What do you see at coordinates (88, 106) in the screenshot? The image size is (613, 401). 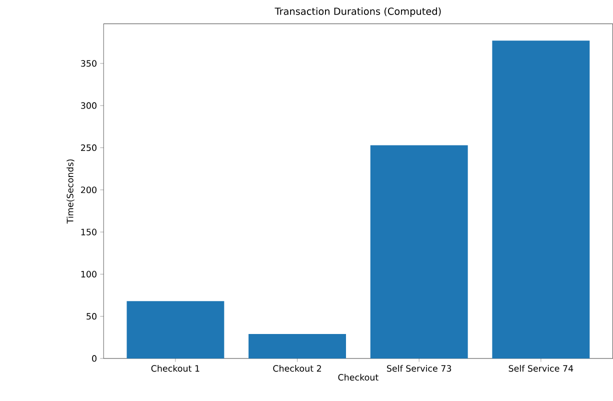 I see `y-tick-label: 300` at bounding box center [88, 106].